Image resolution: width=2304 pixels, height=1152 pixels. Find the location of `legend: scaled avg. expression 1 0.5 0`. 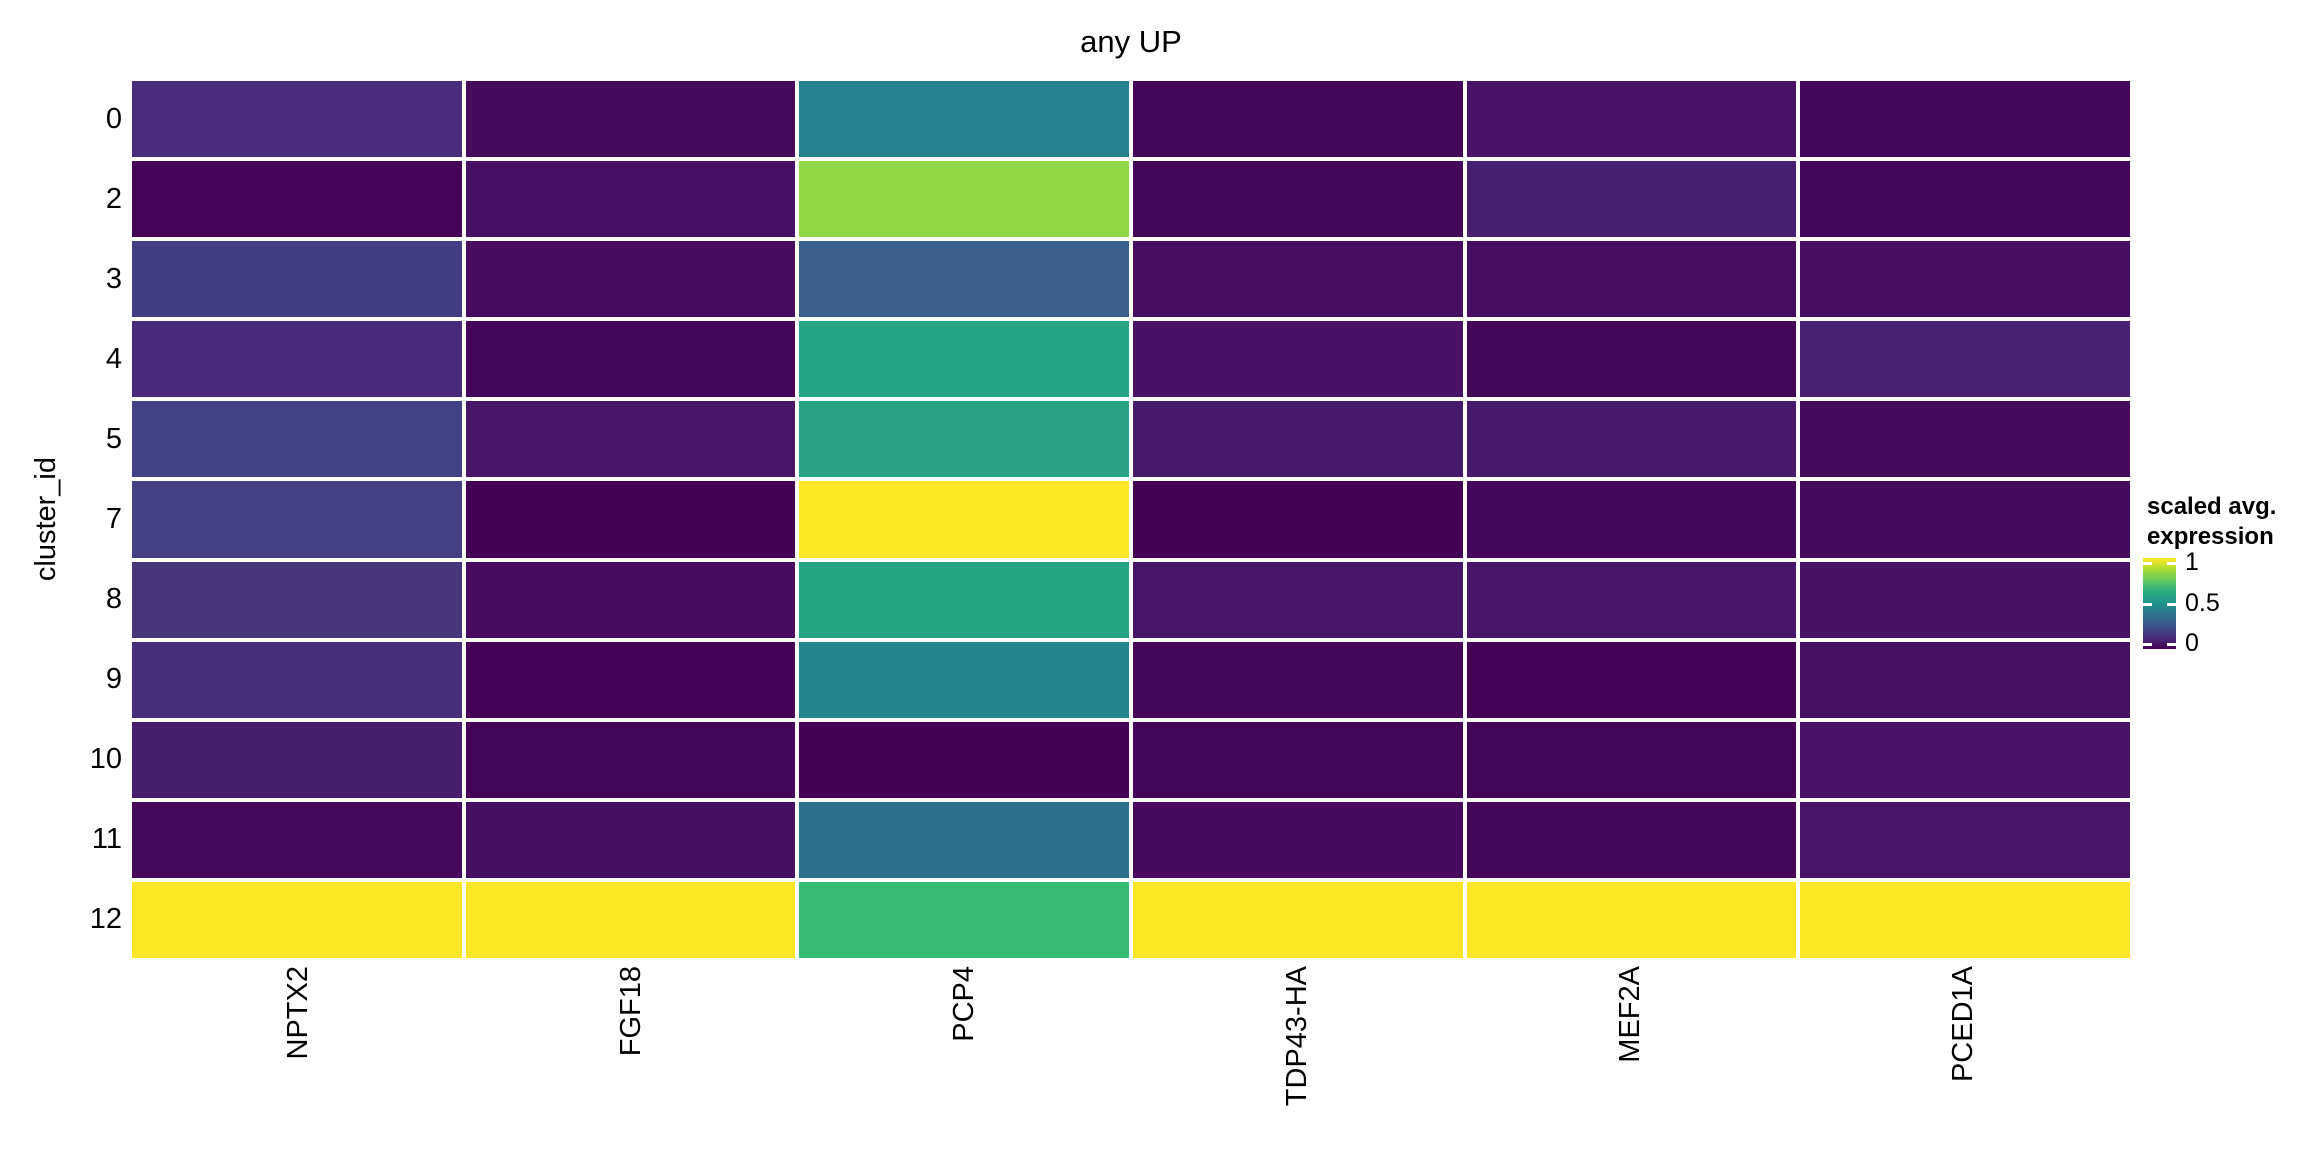

legend: scaled avg. expression 1 0.5 0 is located at coordinates (2223, 574).